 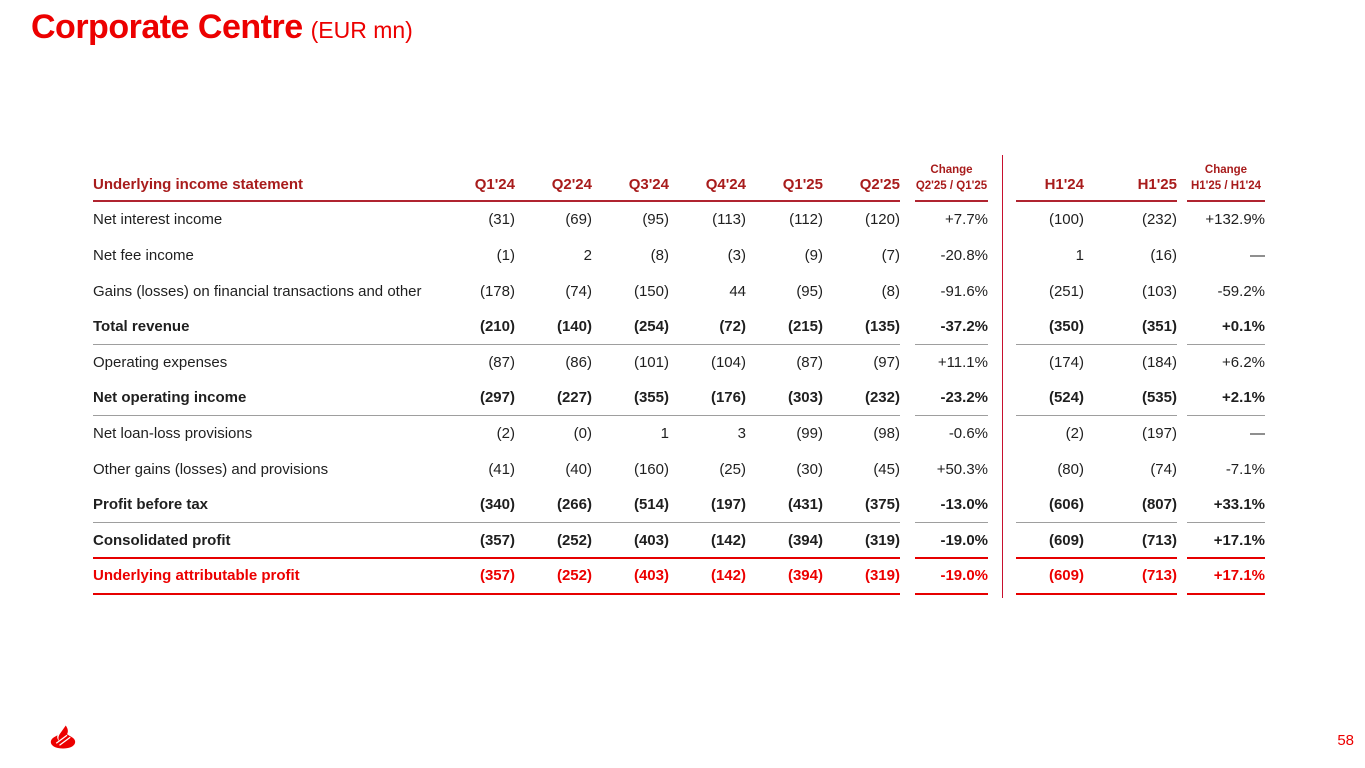 I want to click on change-cell: -0.6%, so click(x=968, y=434).